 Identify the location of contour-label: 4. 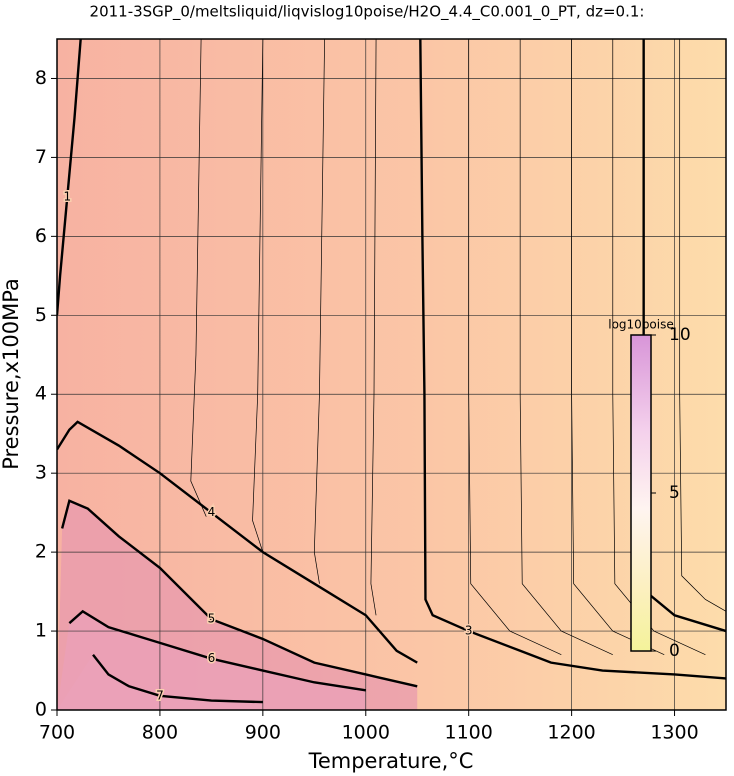
(212, 512).